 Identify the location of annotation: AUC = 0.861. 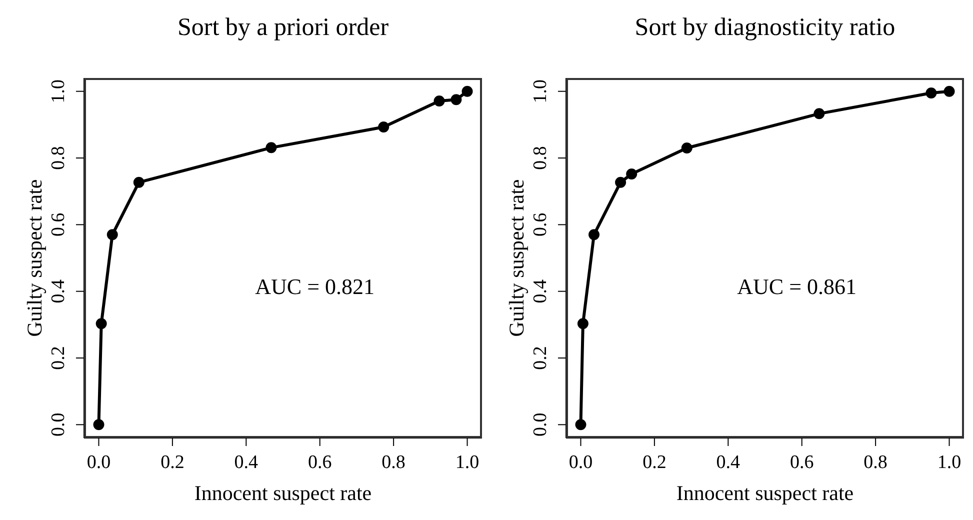
(797, 287).